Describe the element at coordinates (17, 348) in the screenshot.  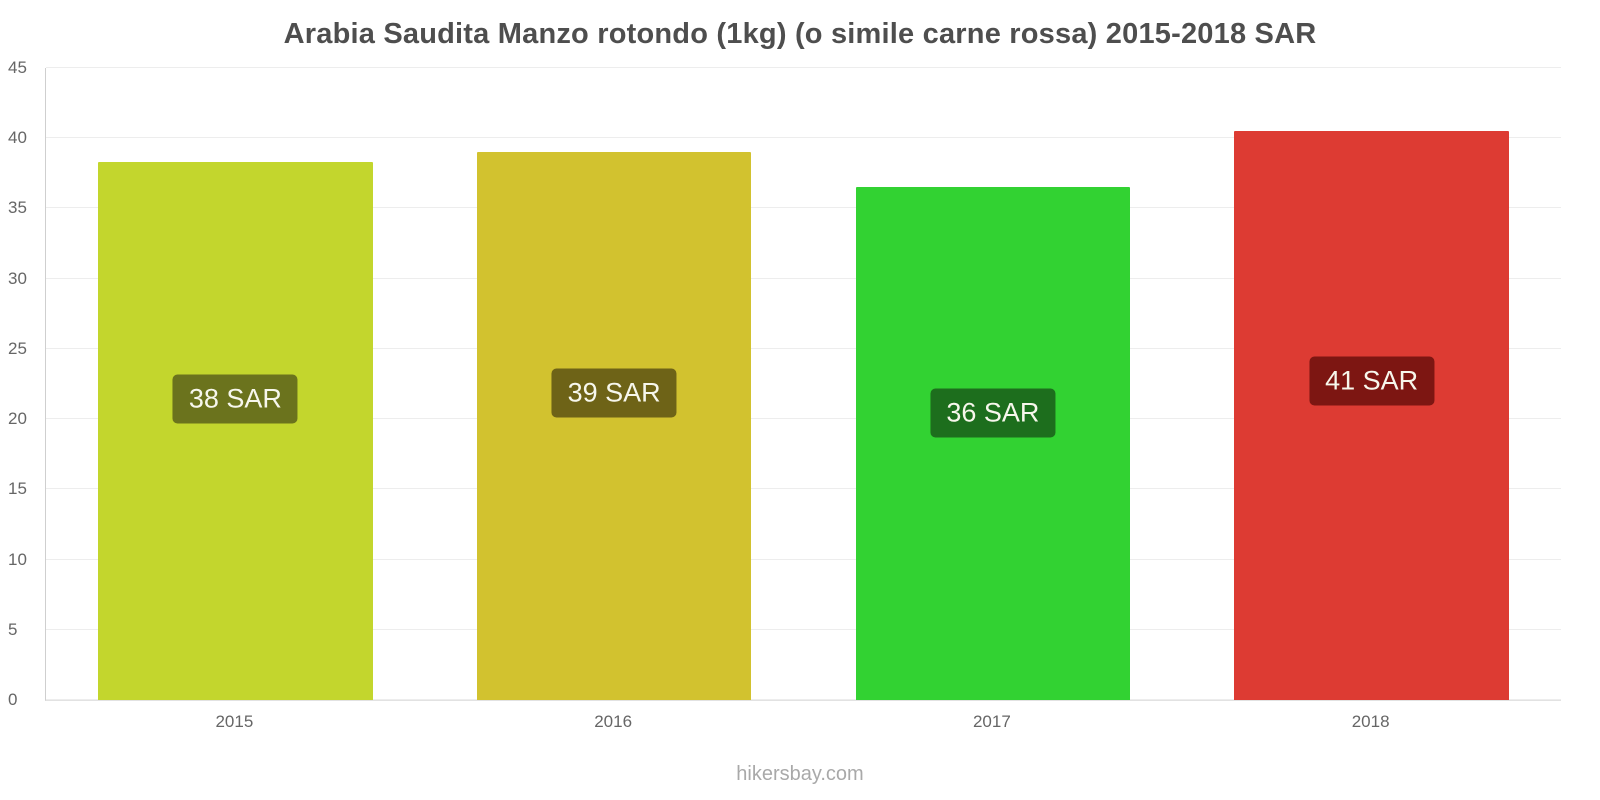
I see `y-axis-tick-label: 25` at that location.